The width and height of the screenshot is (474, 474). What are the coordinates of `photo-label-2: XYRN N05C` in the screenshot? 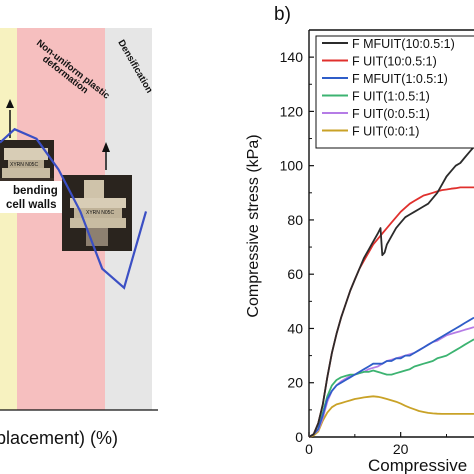 It's located at (100, 213).